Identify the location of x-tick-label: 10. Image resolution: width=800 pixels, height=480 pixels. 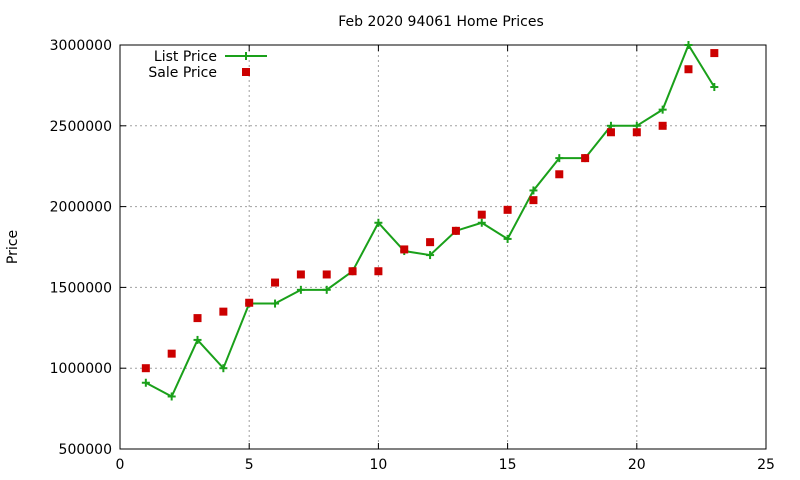
(378, 465).